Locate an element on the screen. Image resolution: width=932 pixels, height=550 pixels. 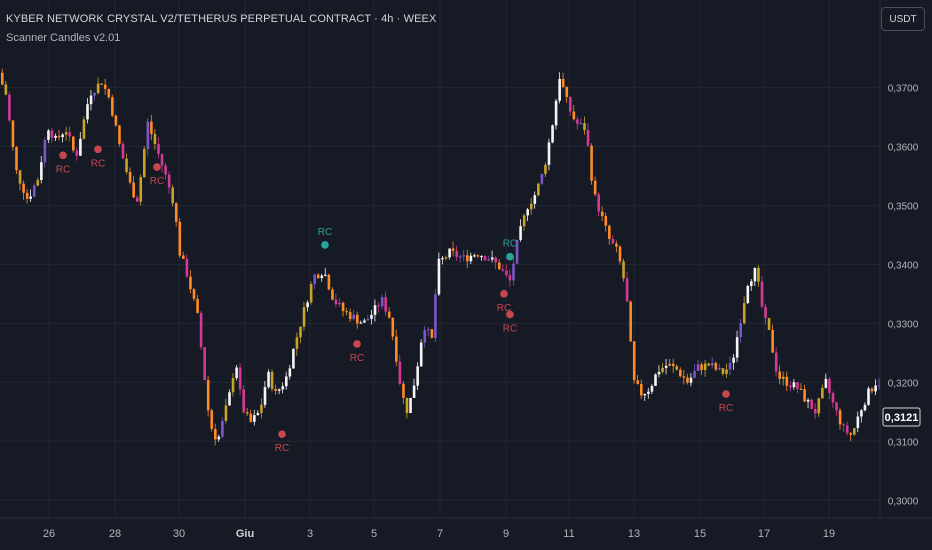
indicator-name: Scanner Candles v2.01 is located at coordinates (63, 38).